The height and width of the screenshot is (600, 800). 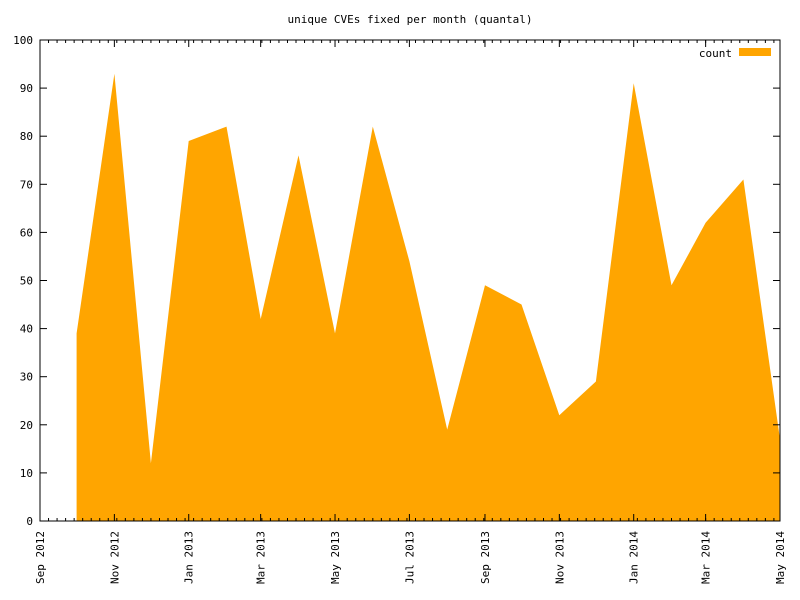 What do you see at coordinates (26, 88) in the screenshot?
I see `y-tick-label: 90` at bounding box center [26, 88].